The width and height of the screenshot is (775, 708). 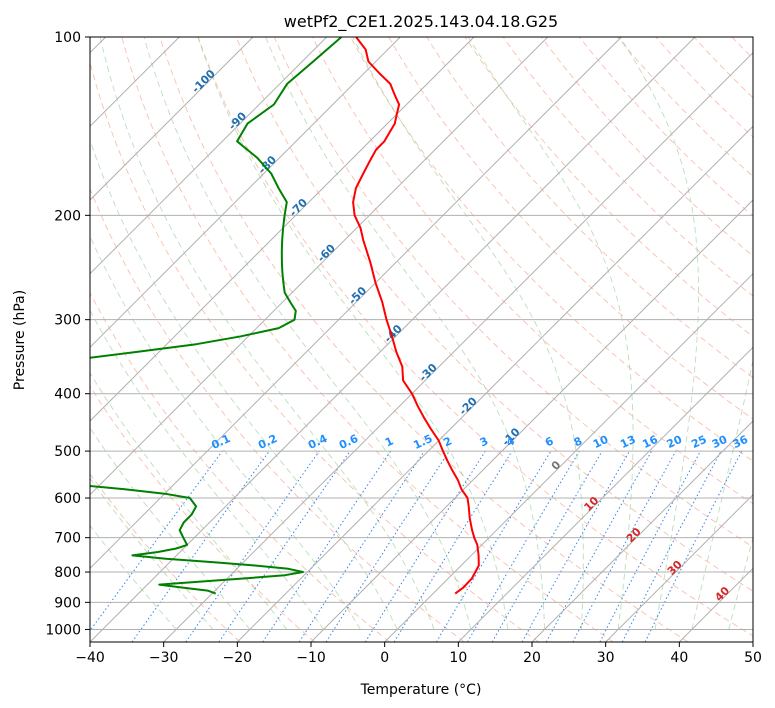 I want to click on isotherm-label: -30, so click(x=428, y=372).